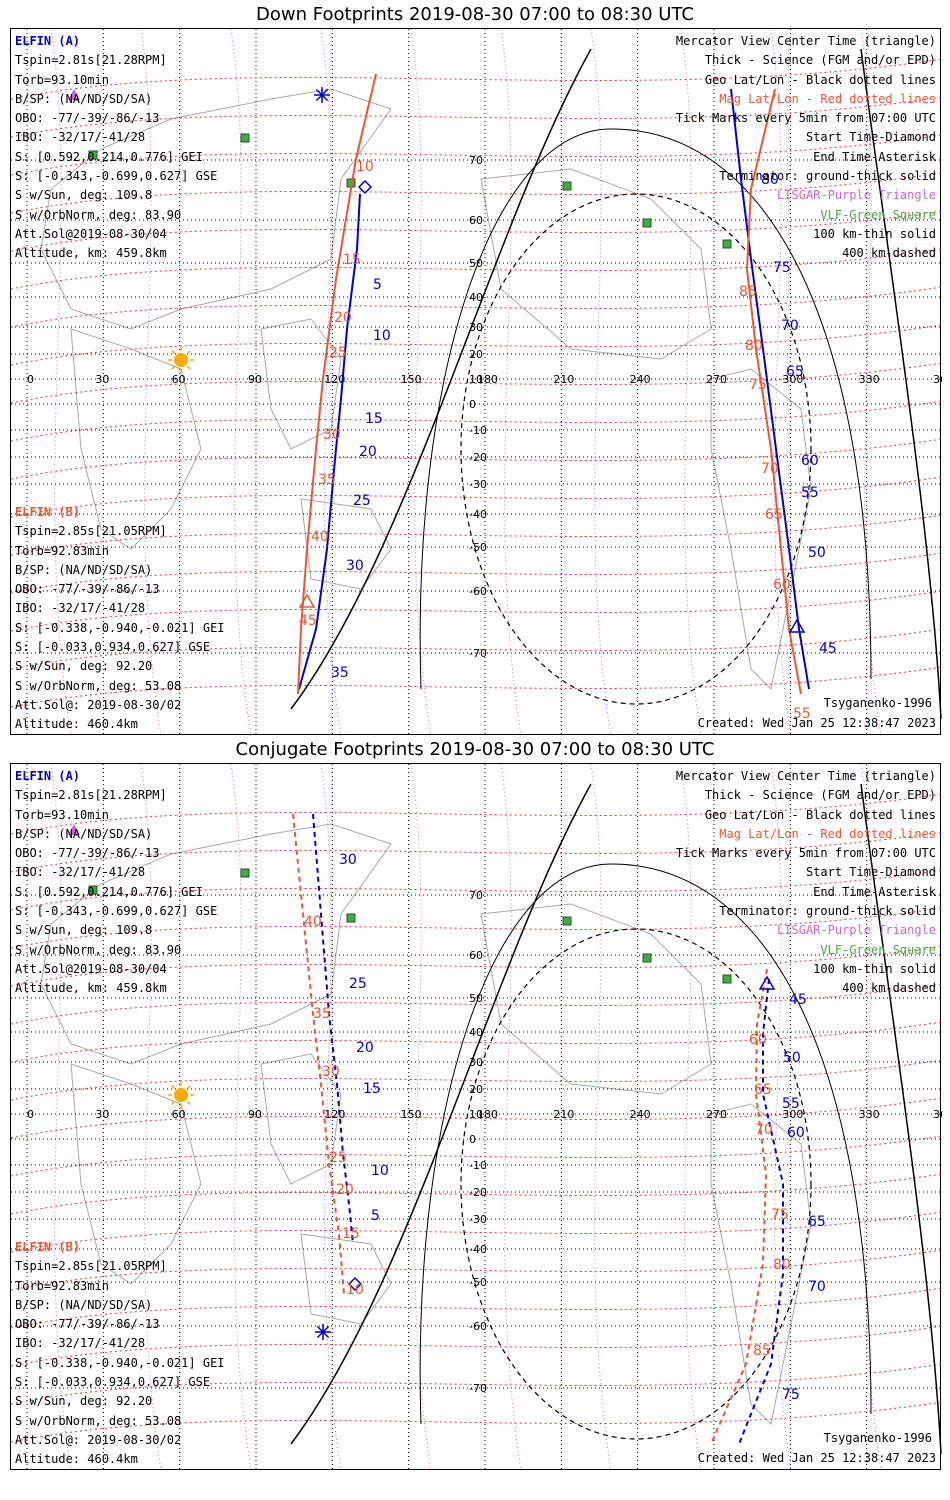  Describe the element at coordinates (87, 853) in the screenshot. I see `elfin-a-info-line: OBO: -77/-39/-86/-13` at that location.